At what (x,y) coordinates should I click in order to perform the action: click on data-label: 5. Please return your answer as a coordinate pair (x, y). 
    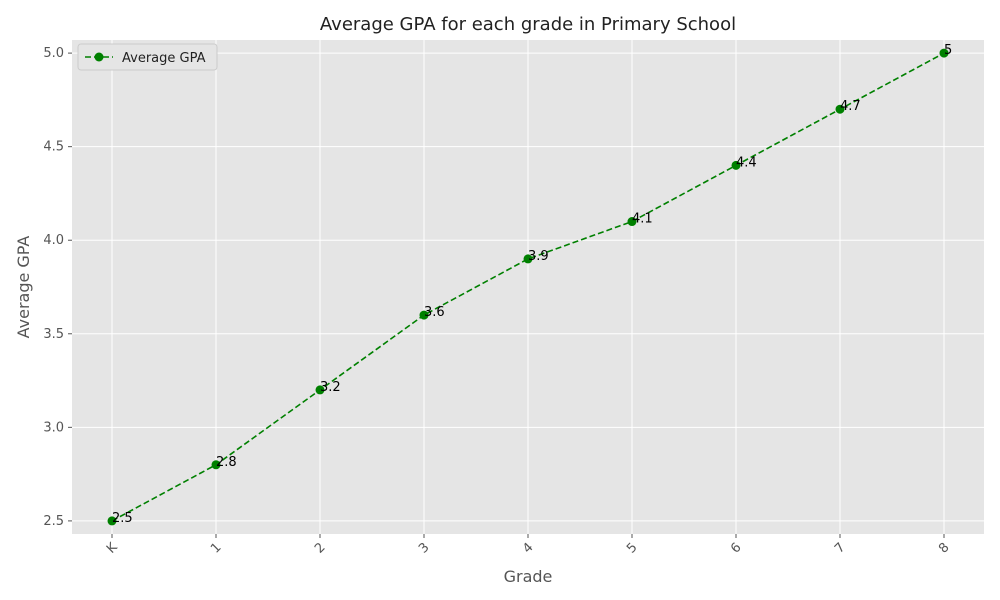
    Looking at the image, I should click on (948, 50).